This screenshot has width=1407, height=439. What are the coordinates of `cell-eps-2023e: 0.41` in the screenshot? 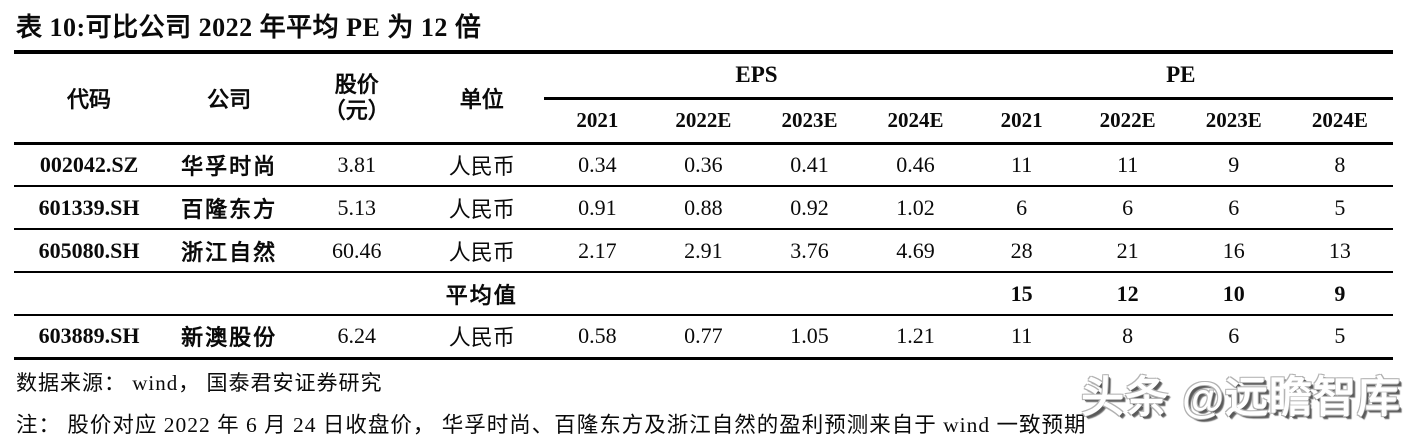 It's located at (809, 164).